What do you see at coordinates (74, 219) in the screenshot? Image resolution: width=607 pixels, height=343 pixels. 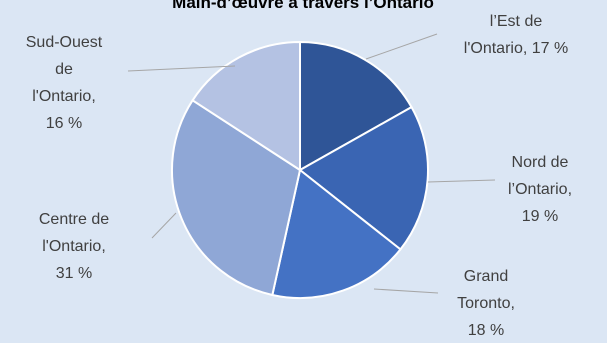 I see `data-label-line: Centre de` at bounding box center [74, 219].